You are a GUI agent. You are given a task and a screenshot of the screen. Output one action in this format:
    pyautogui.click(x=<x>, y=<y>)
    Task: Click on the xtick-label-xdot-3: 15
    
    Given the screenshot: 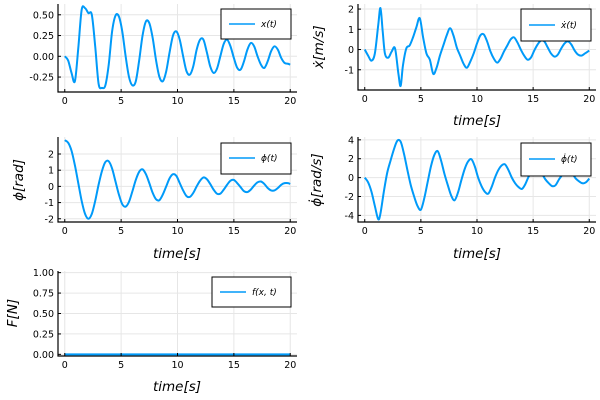 What is the action you would take?
    pyautogui.click(x=533, y=99)
    